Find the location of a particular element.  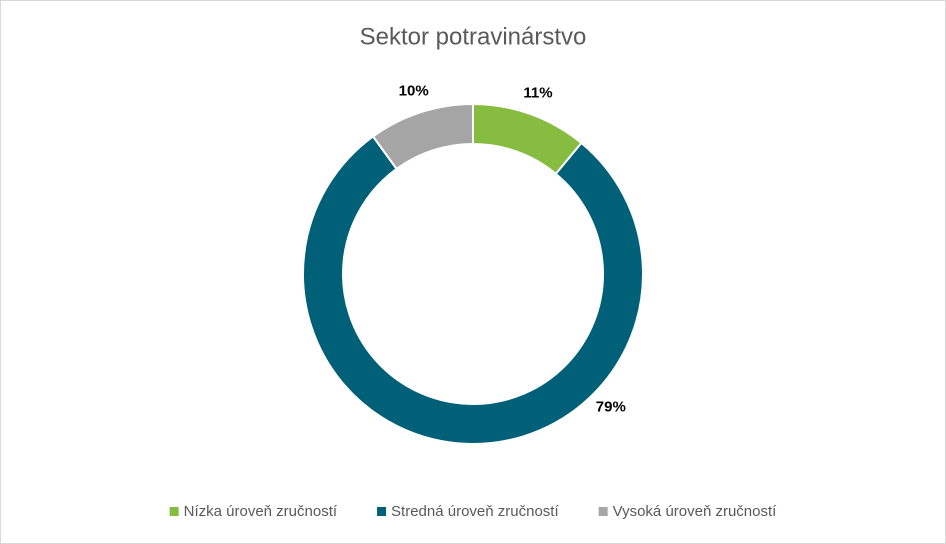

legend-label: Vysoká úroveň zručností is located at coordinates (695, 511).